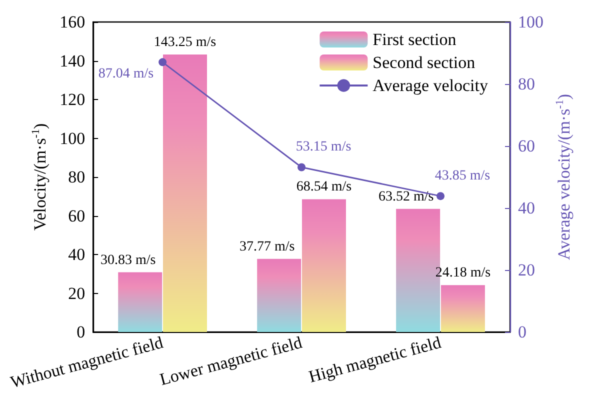 The image size is (596, 416). I want to click on y2-tick-label: 0, so click(522, 332).